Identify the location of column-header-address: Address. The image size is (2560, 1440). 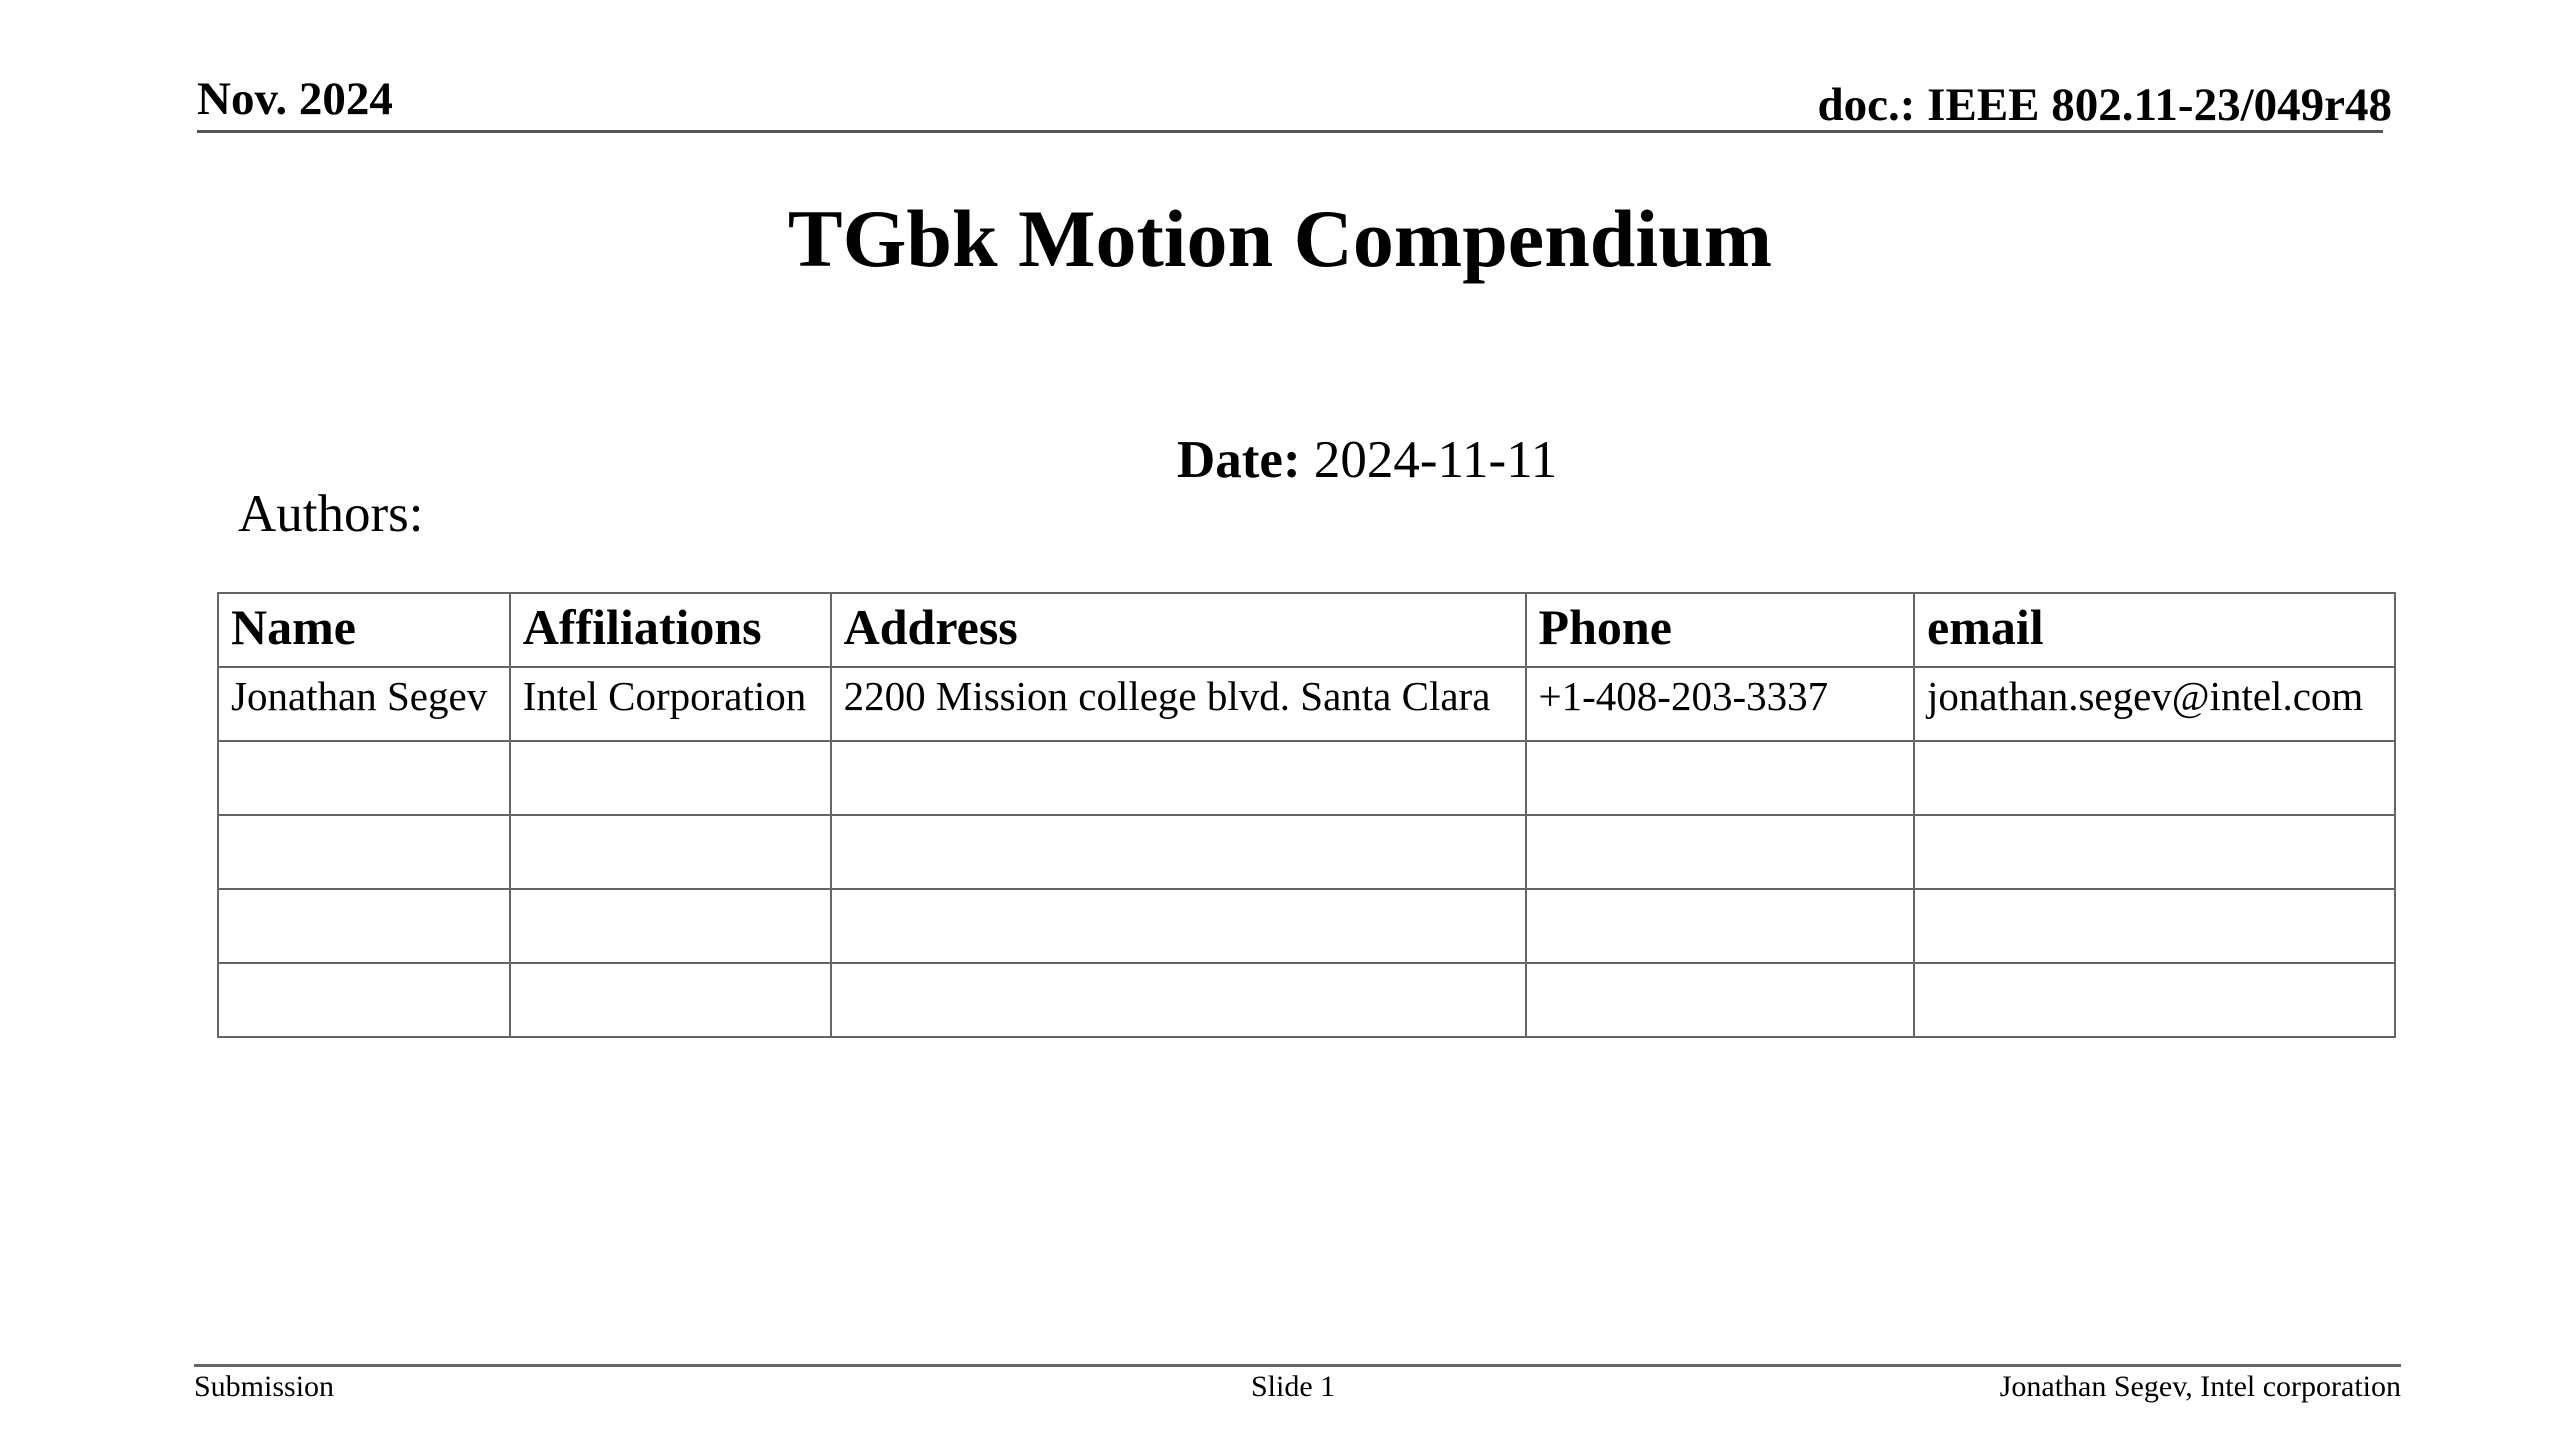
(1178, 630).